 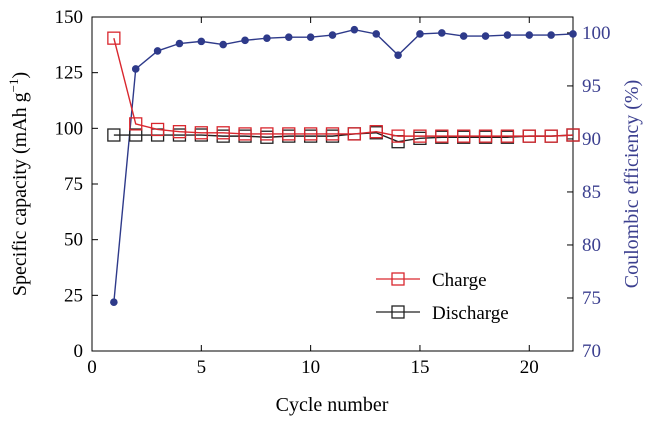 I want to click on discharge-line, so click(x=343, y=137).